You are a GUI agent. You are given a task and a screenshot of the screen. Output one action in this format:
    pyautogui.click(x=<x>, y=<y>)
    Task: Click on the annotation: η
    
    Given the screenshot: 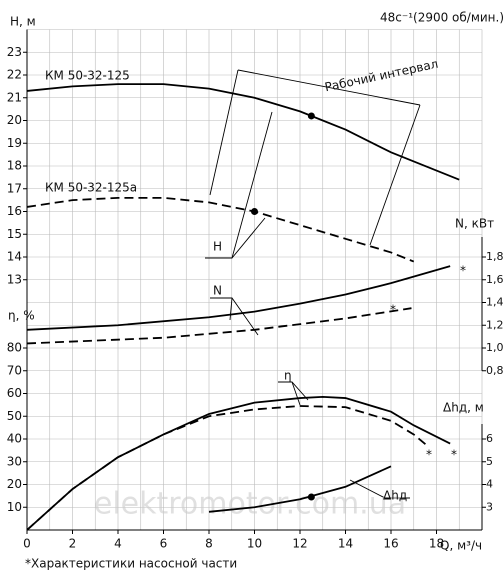 What is the action you would take?
    pyautogui.click(x=288, y=376)
    